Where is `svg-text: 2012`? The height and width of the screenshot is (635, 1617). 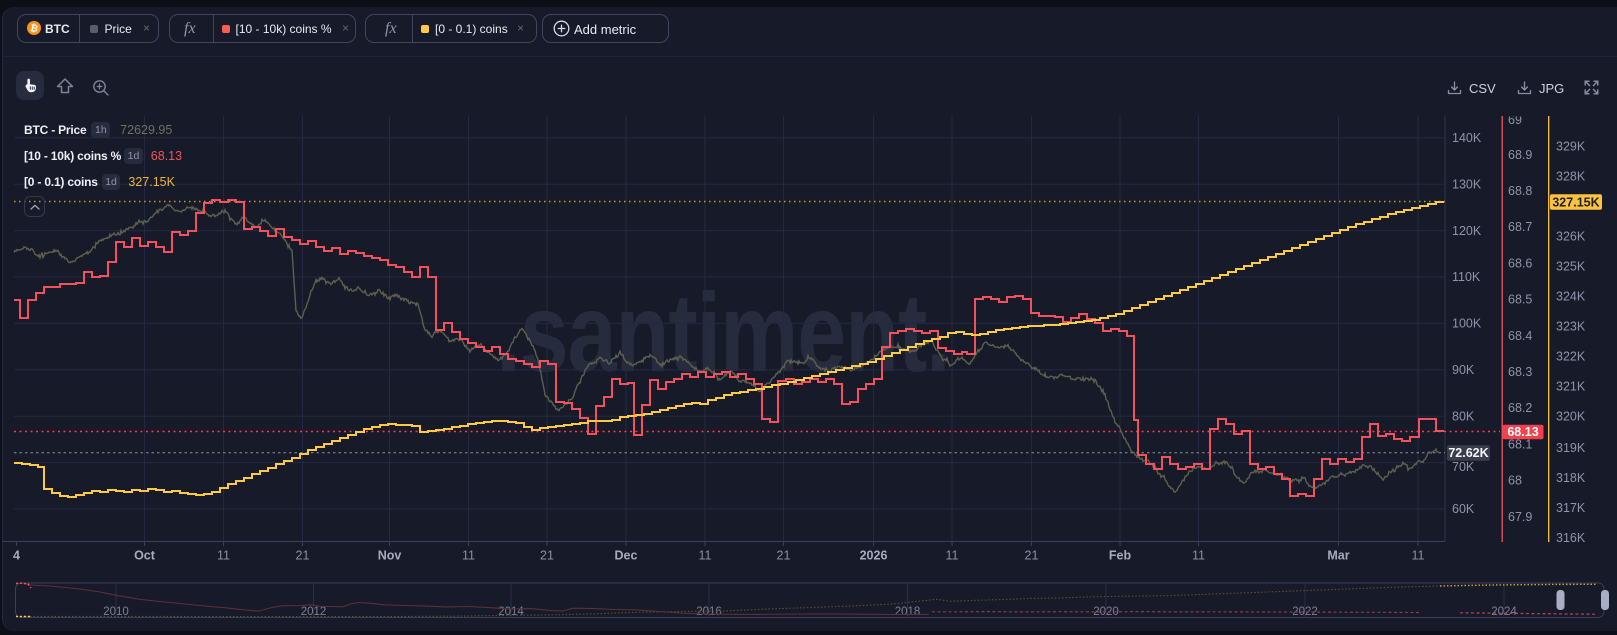
svg-text: 2012 is located at coordinates (314, 612).